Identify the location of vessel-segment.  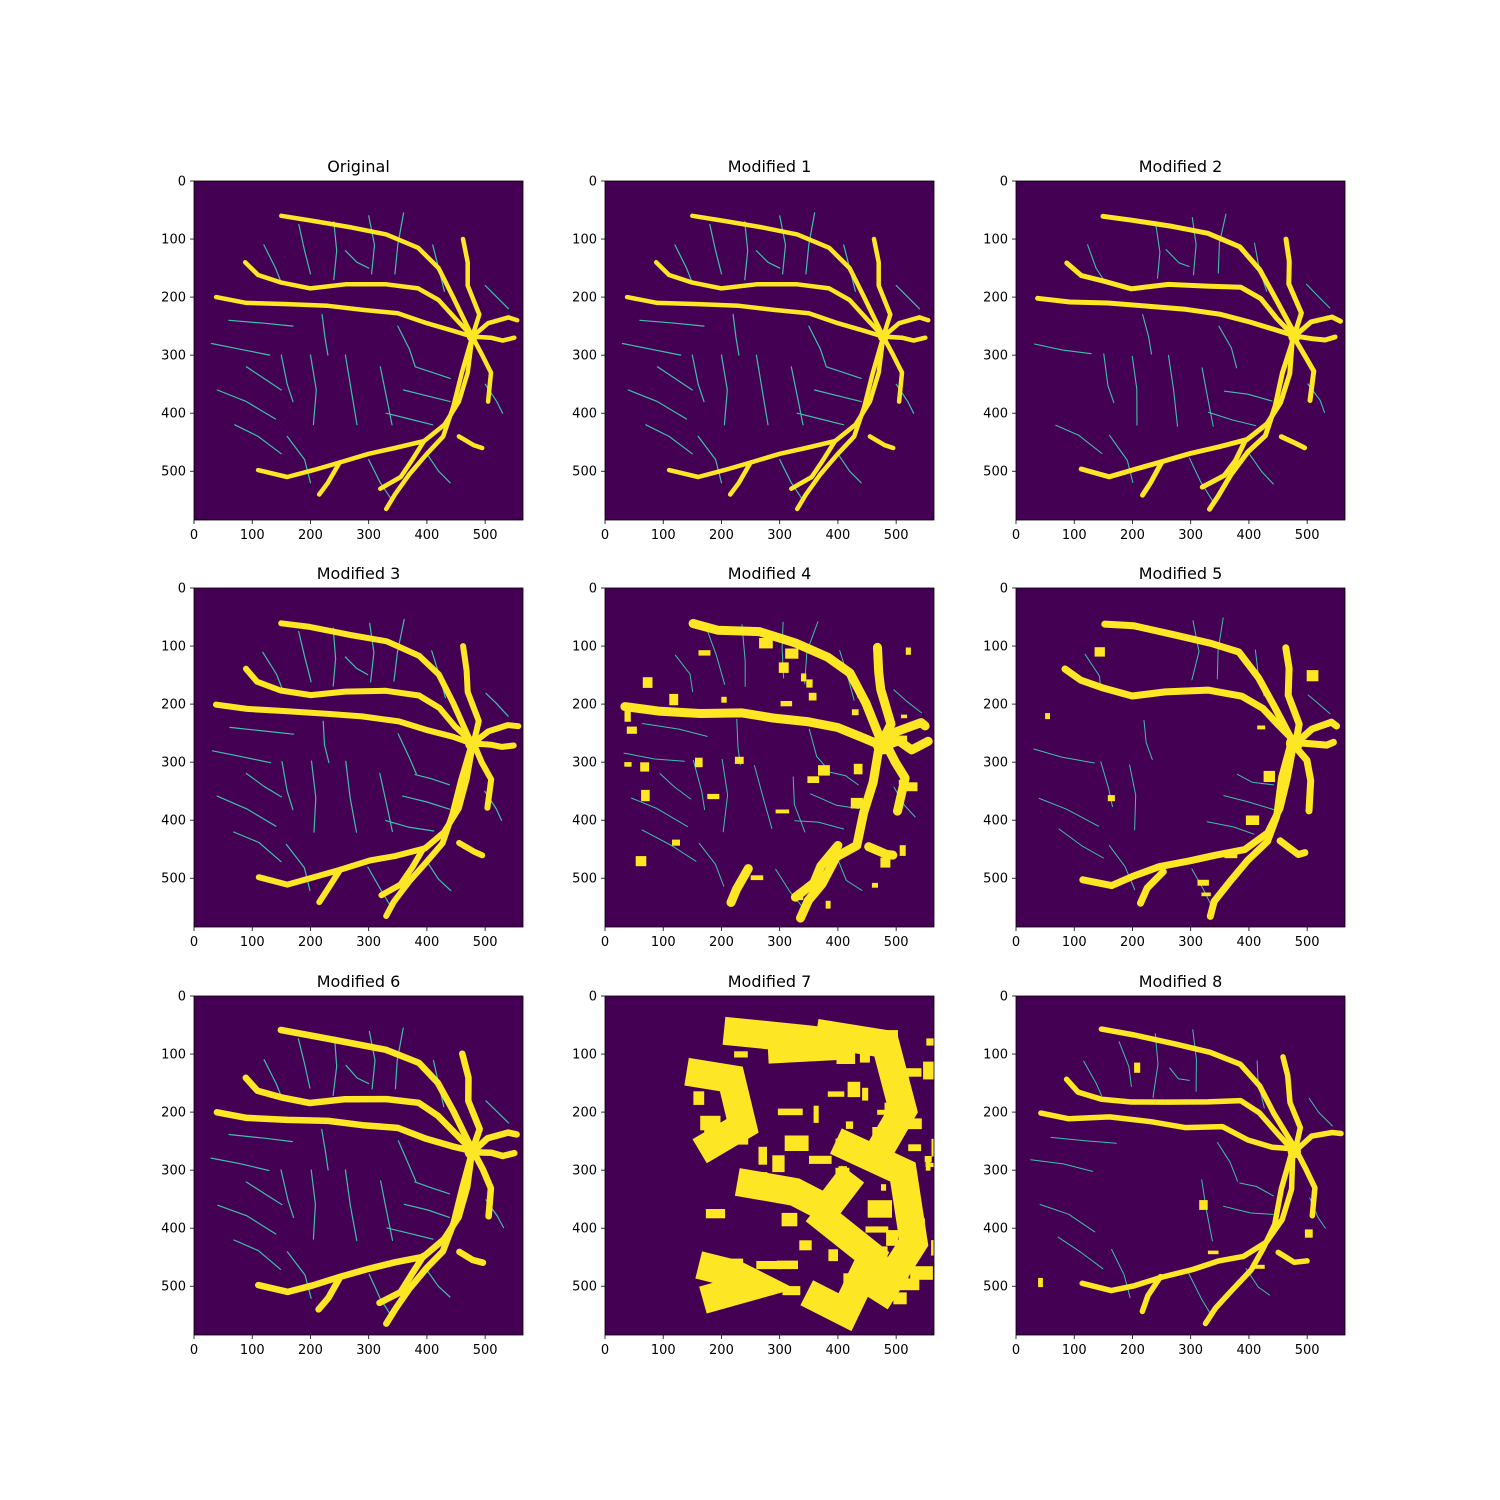
(745, 1282).